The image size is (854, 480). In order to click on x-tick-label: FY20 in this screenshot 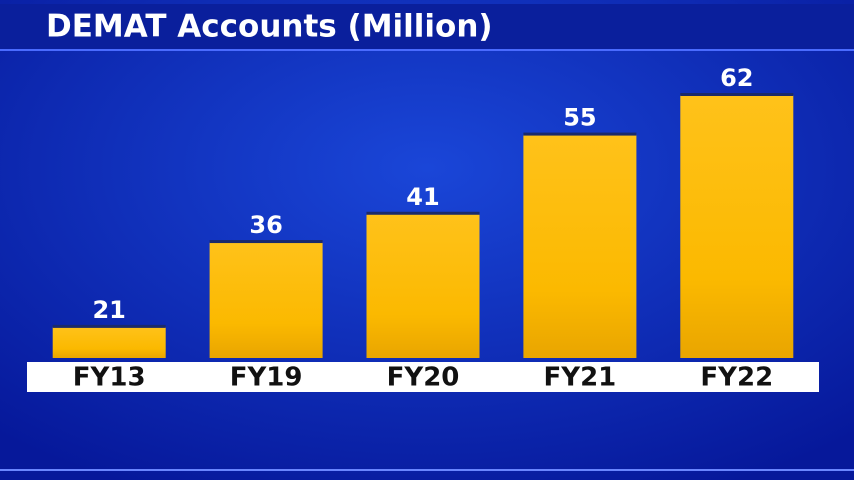, I will do `click(423, 378)`.